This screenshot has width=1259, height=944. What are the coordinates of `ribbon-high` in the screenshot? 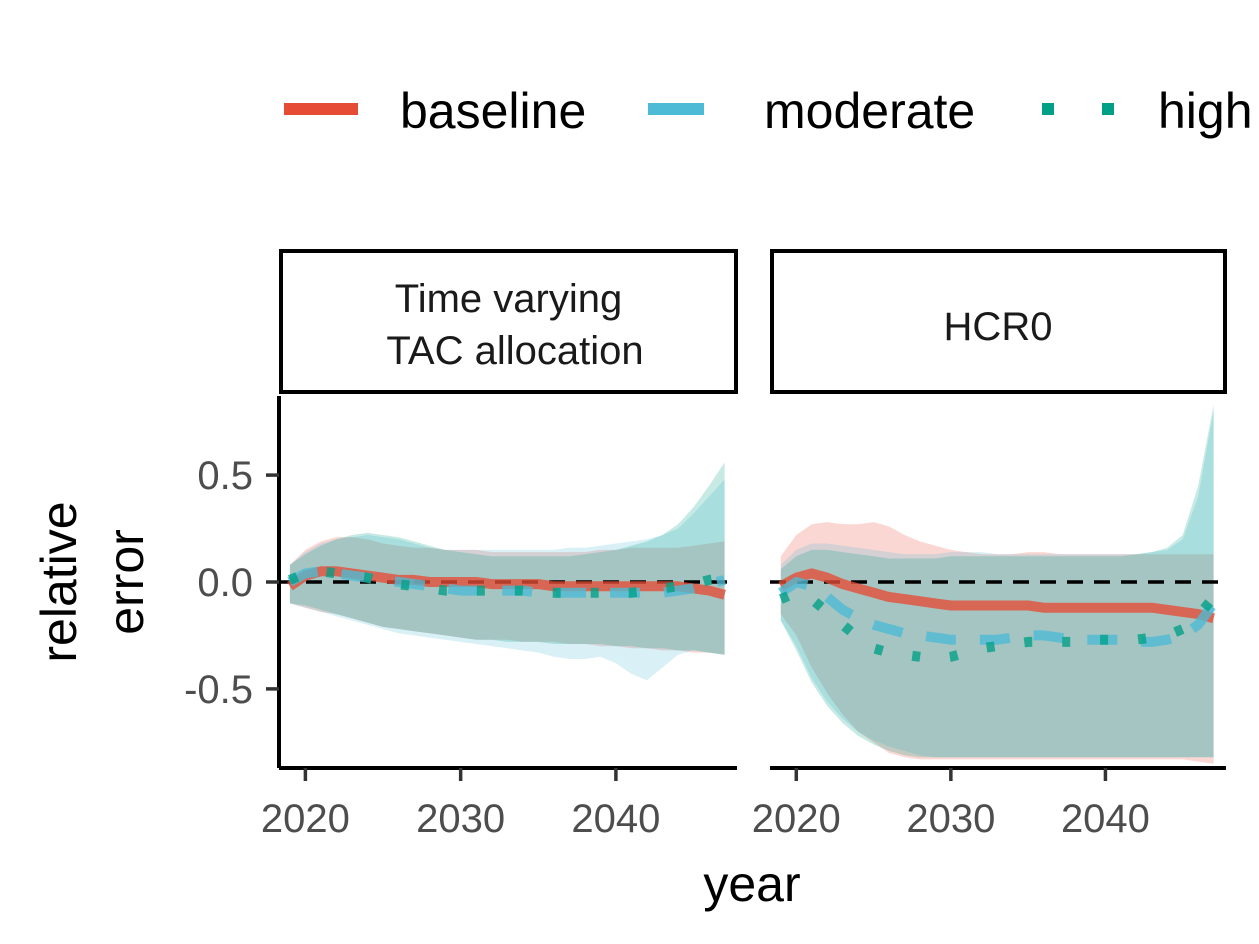 It's located at (507, 558).